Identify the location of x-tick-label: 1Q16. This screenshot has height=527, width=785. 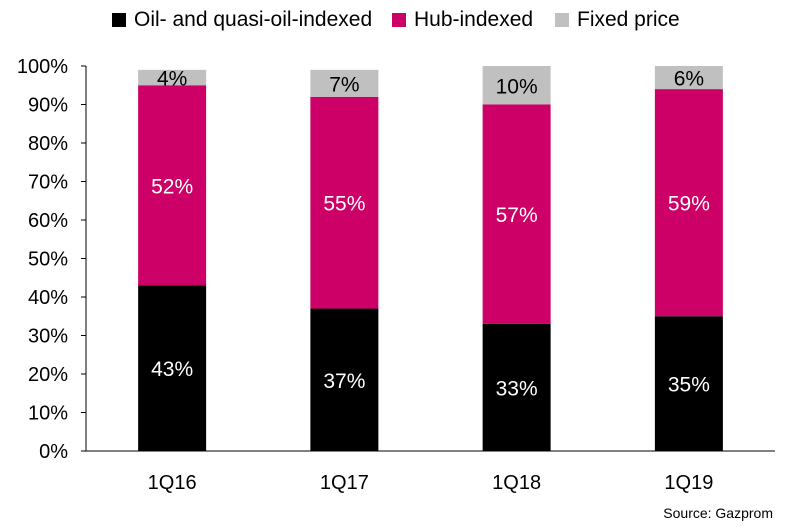
(172, 483).